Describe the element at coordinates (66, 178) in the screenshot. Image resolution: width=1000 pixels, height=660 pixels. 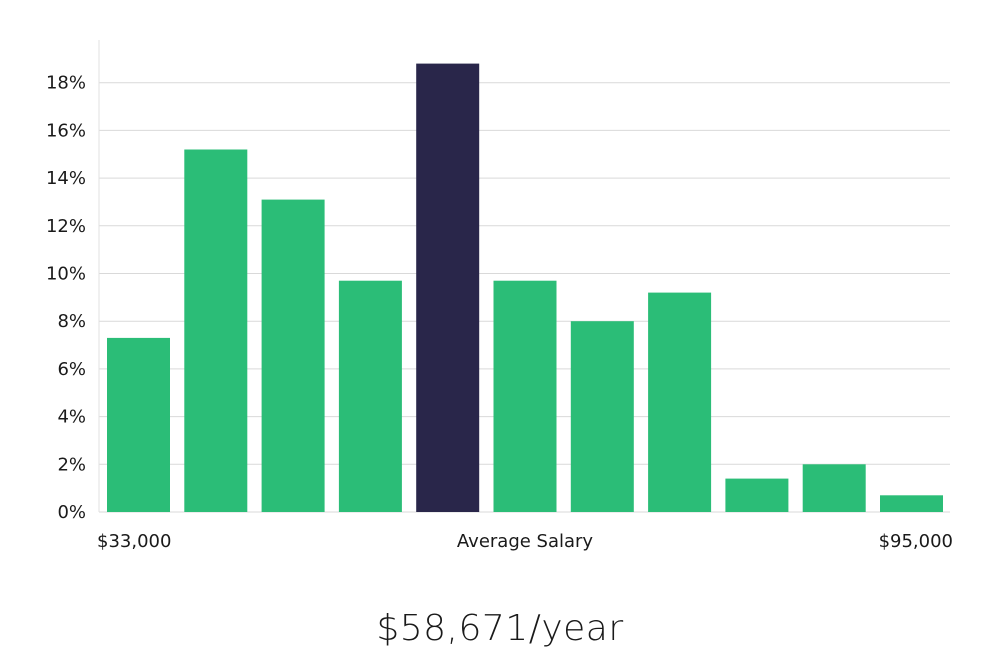
I see `y-tick-label: 14%` at that location.